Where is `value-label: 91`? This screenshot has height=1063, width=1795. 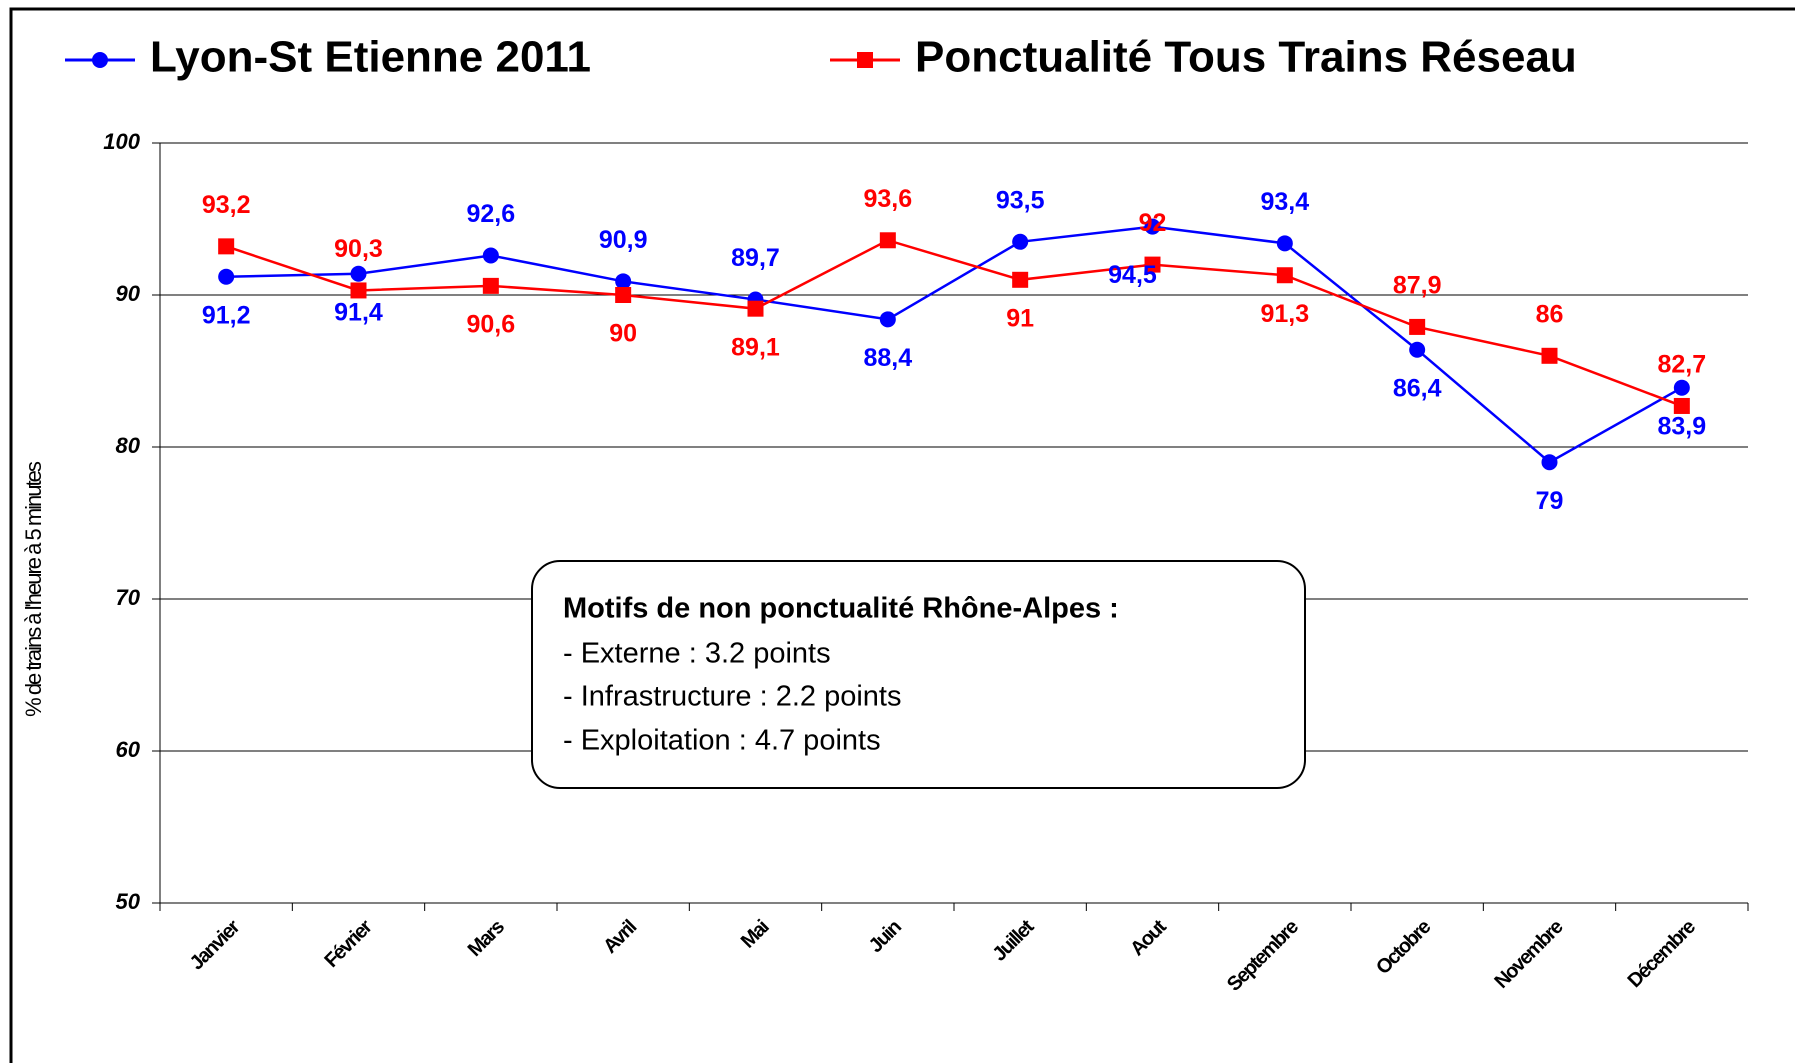 value-label: 91 is located at coordinates (1020, 318).